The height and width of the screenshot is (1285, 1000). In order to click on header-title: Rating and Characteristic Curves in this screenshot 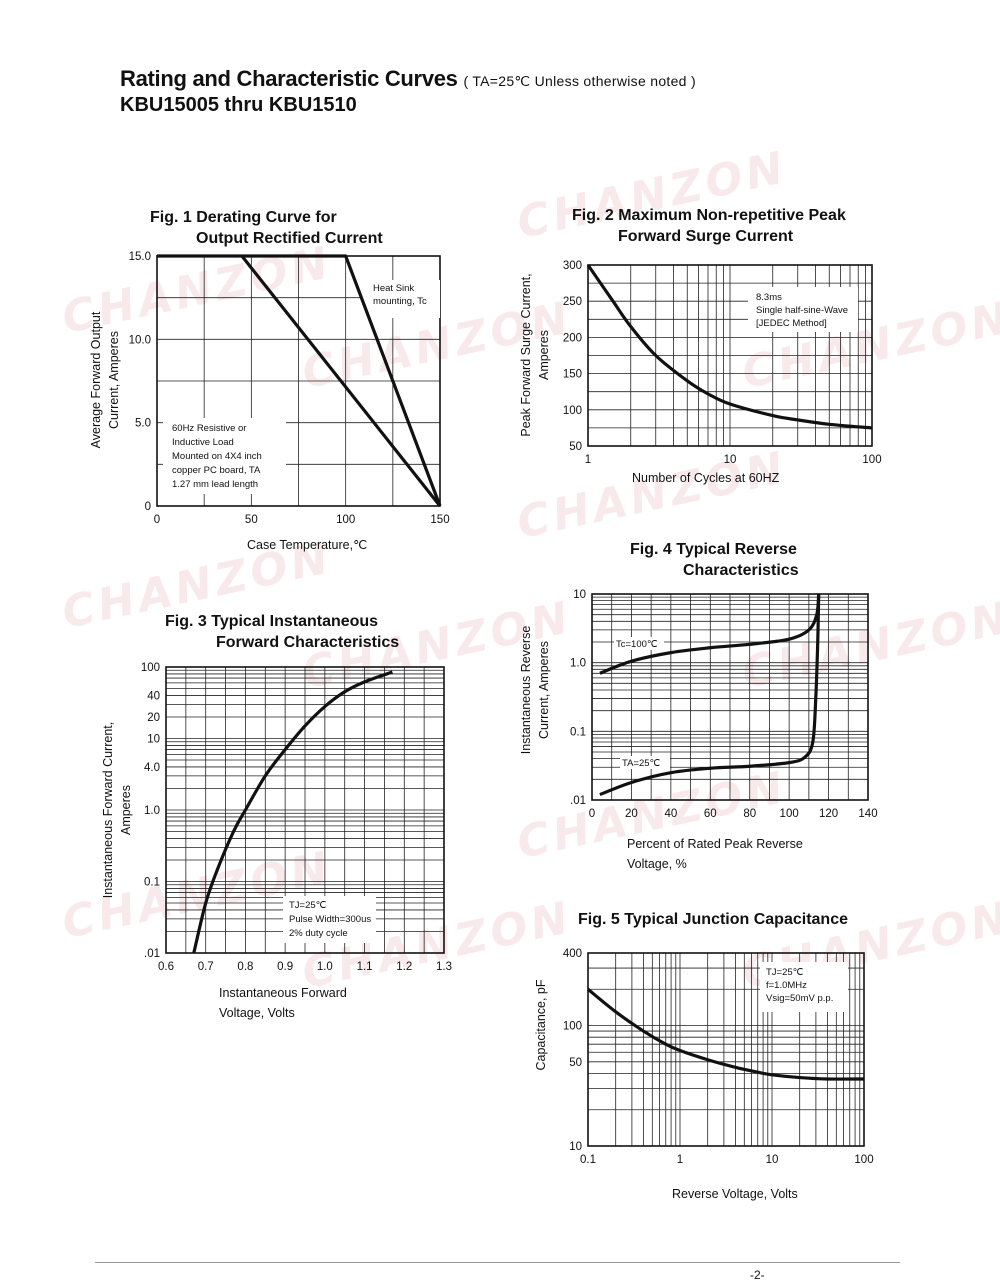, I will do `click(289, 78)`.